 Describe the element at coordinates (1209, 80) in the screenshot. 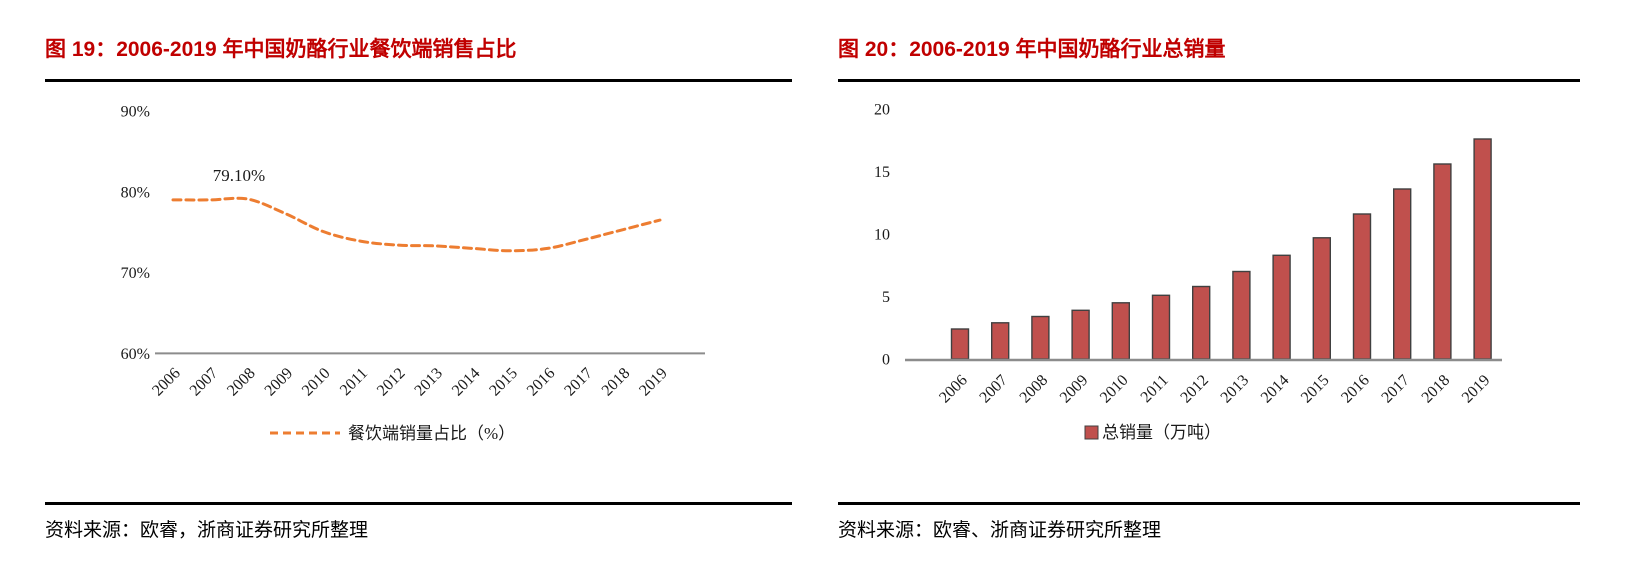

I see `figure-20-title-rule` at that location.